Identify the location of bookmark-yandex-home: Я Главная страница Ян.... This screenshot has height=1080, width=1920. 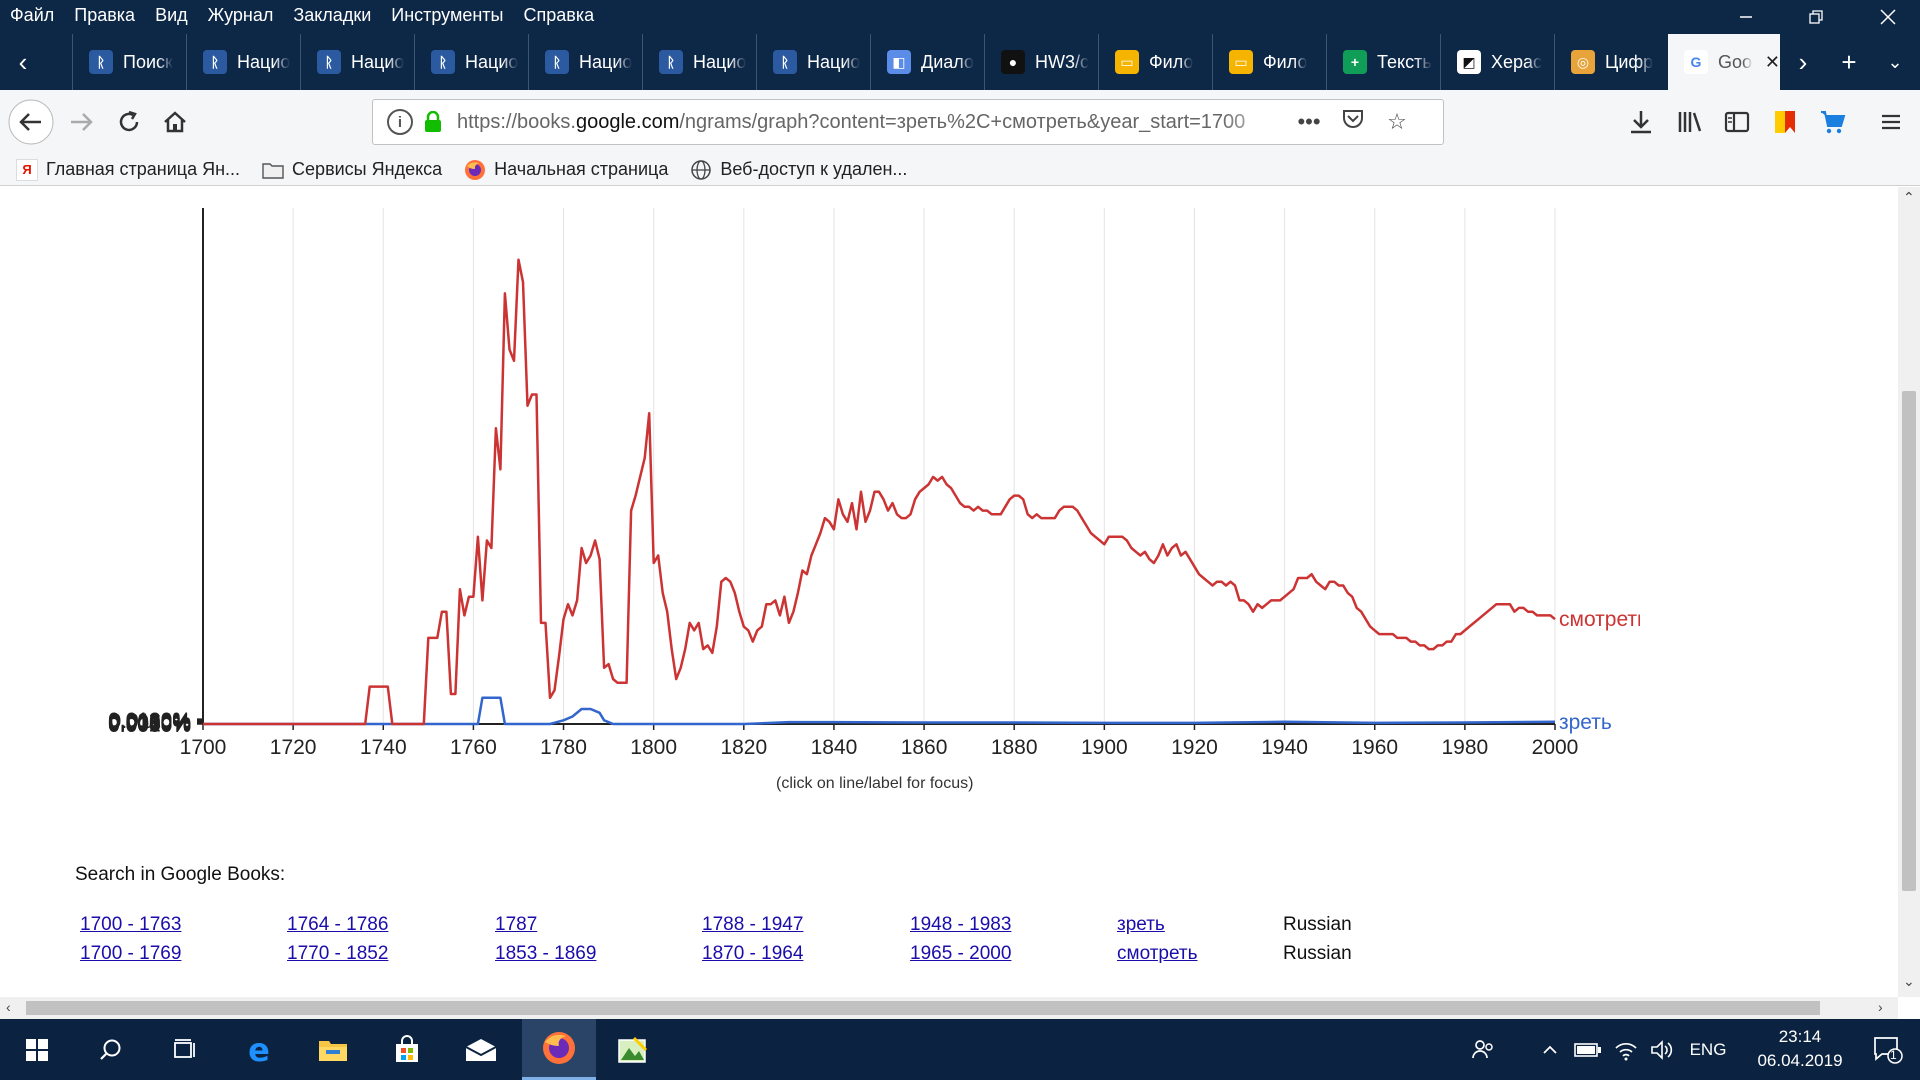
(128, 169).